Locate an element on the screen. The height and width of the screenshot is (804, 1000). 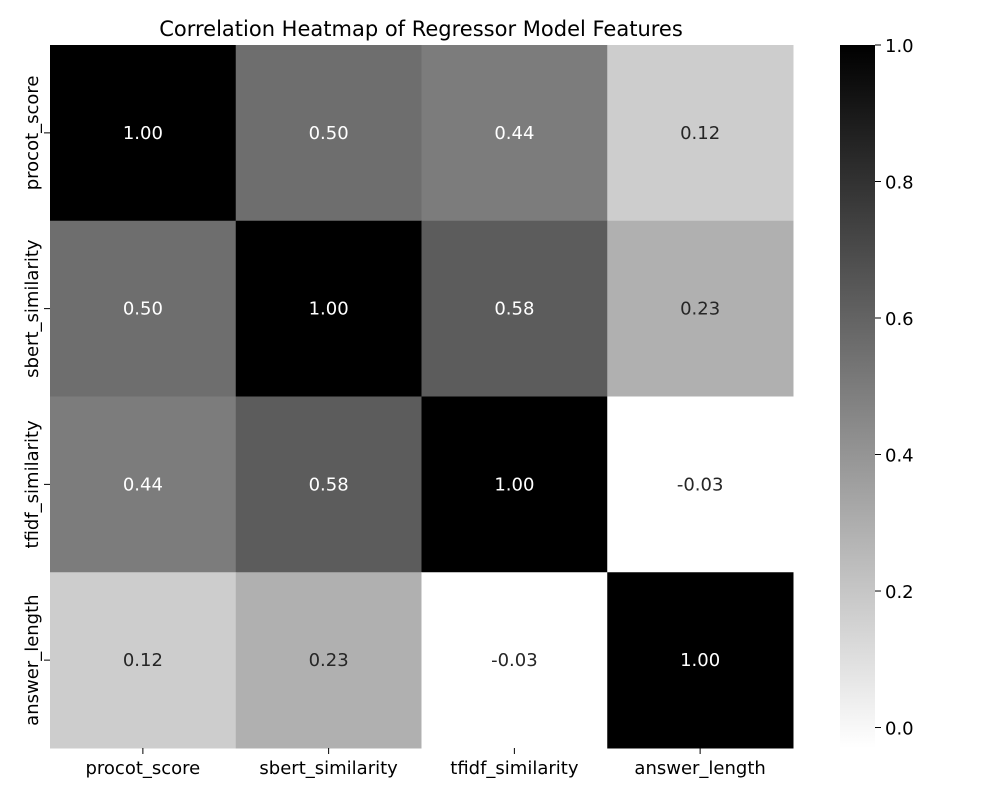
colorbar-tick-label: 0.6 is located at coordinates (899, 319).